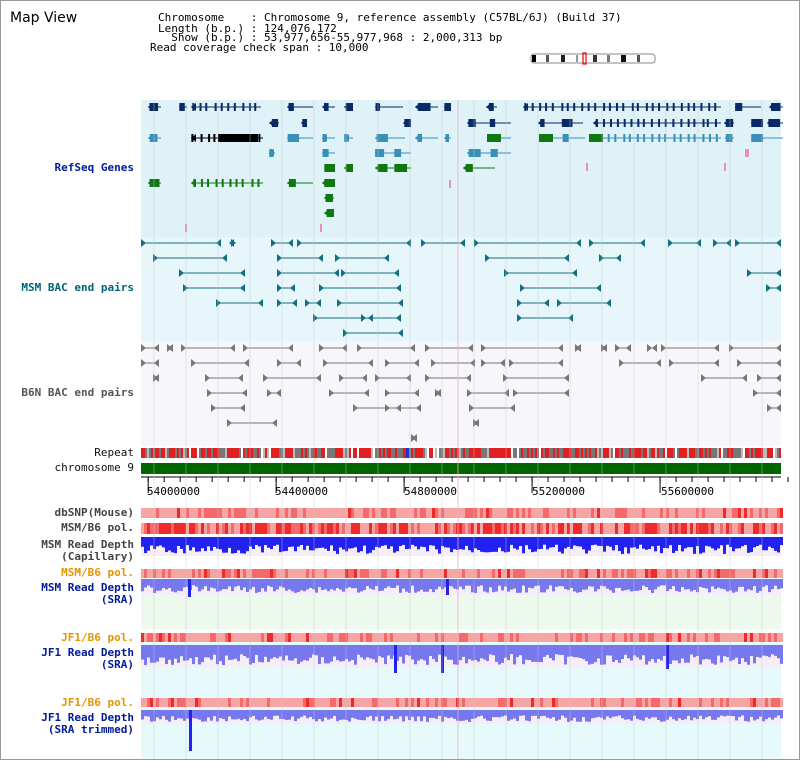  I want to click on track-label-msm-b6-pol: MSM/B6 pol., so click(97, 527).